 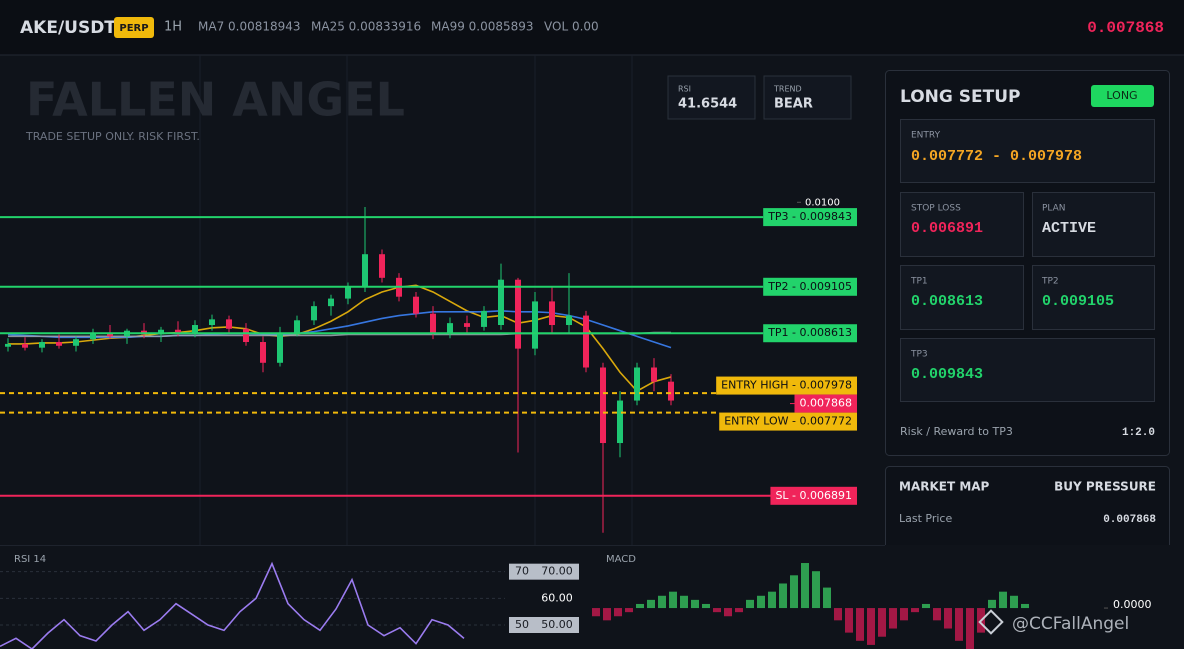 What do you see at coordinates (1132, 604) in the screenshot?
I see `y-tick-label: 0.0000` at bounding box center [1132, 604].